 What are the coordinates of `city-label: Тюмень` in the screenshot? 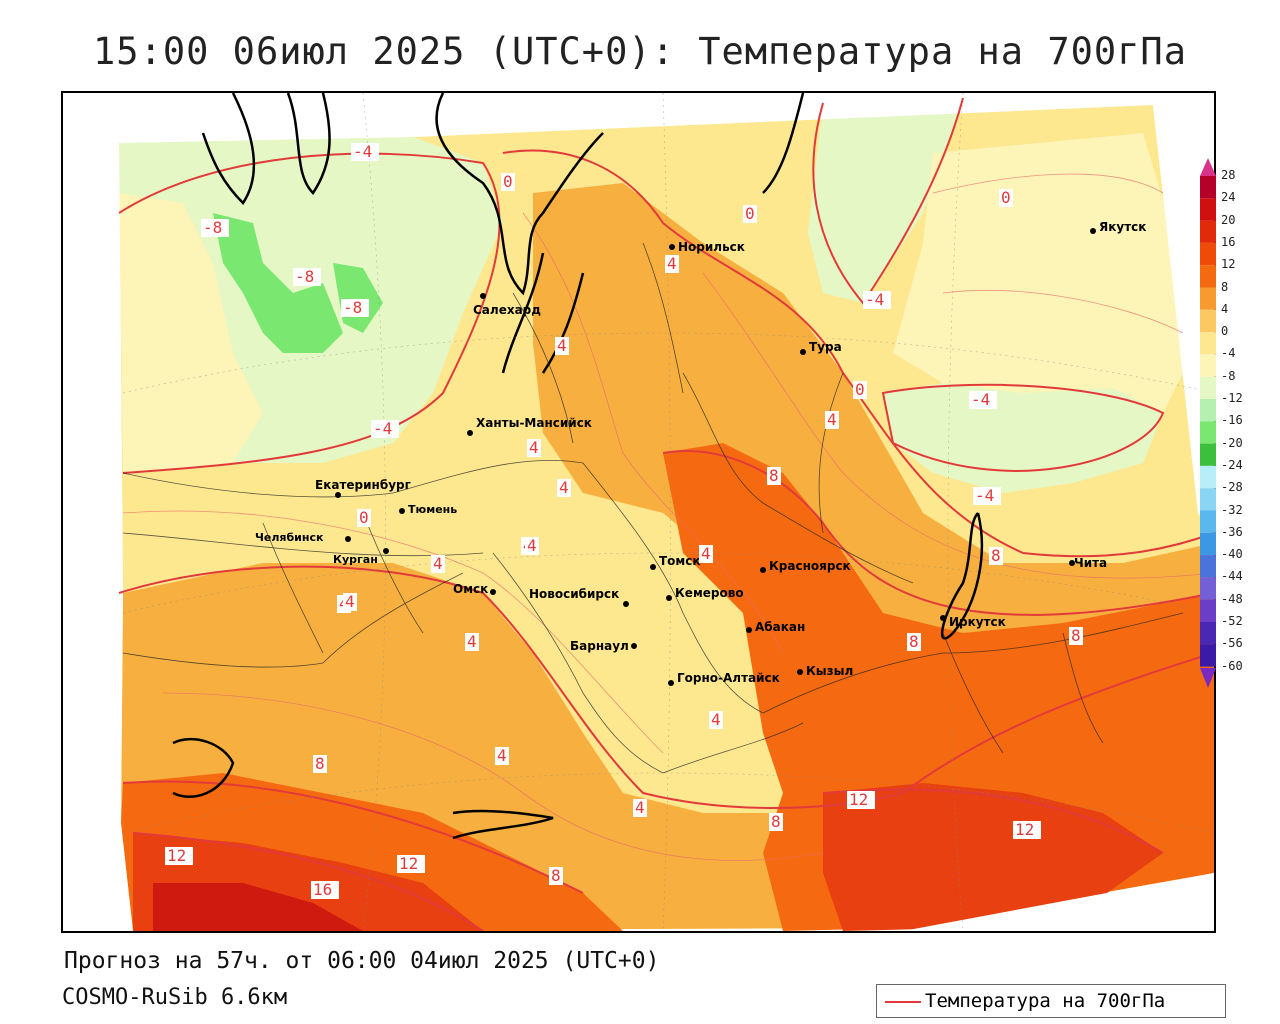 It's located at (432, 509).